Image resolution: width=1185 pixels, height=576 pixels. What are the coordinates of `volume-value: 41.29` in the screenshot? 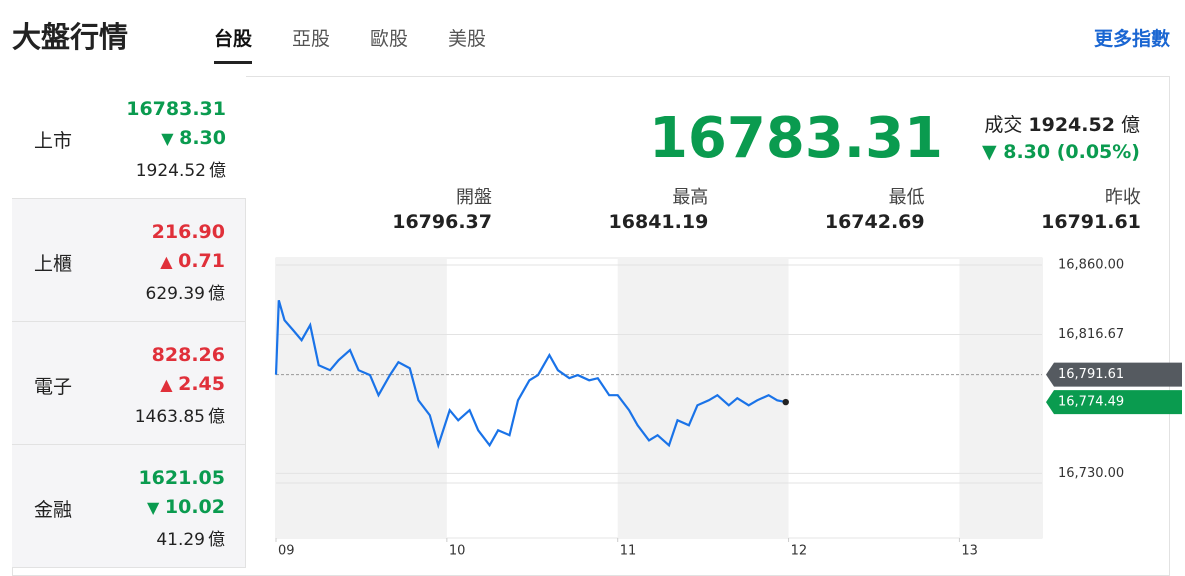 It's located at (180, 540).